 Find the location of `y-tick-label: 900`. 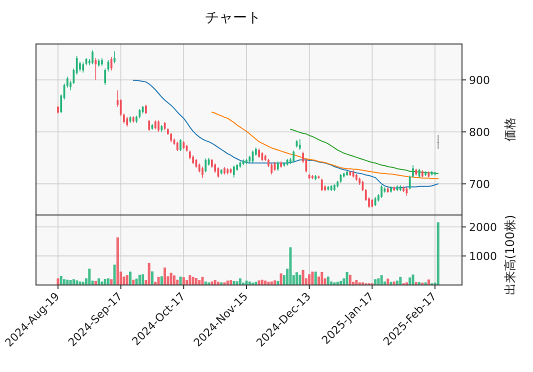

y-tick-label: 900 is located at coordinates (479, 80).